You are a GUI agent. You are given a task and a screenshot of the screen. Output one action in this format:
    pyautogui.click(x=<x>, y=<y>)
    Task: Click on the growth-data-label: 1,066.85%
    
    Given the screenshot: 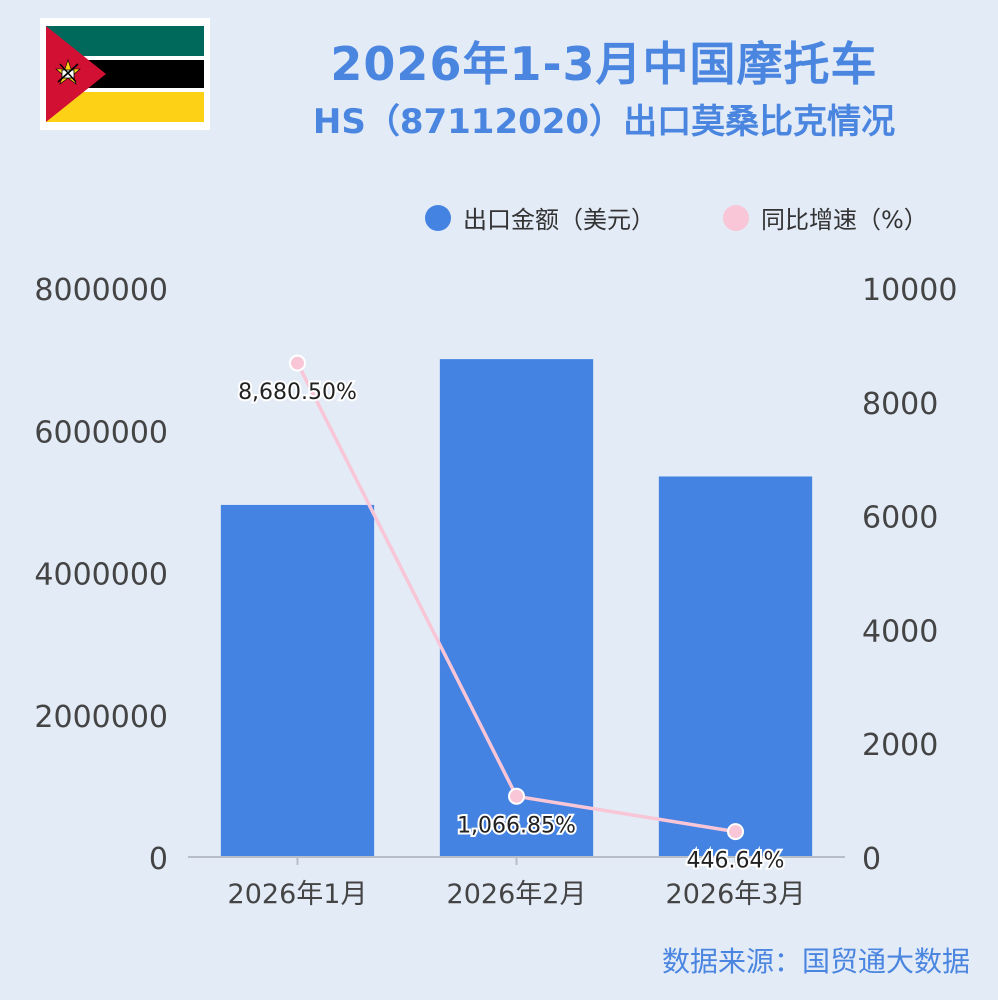 What is the action you would take?
    pyautogui.click(x=516, y=825)
    